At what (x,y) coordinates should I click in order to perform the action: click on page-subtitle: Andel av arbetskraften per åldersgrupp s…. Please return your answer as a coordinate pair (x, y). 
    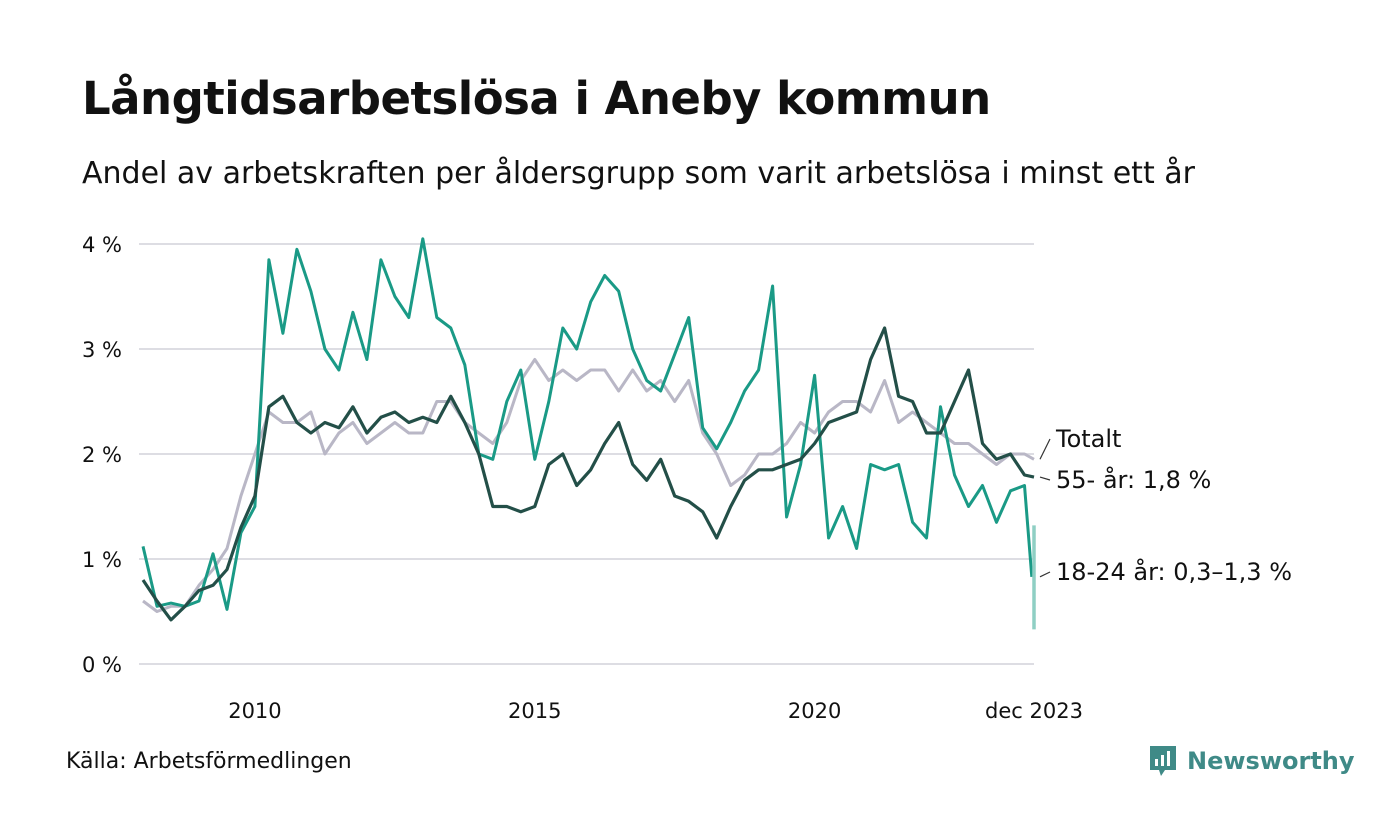
    Looking at the image, I should click on (638, 173).